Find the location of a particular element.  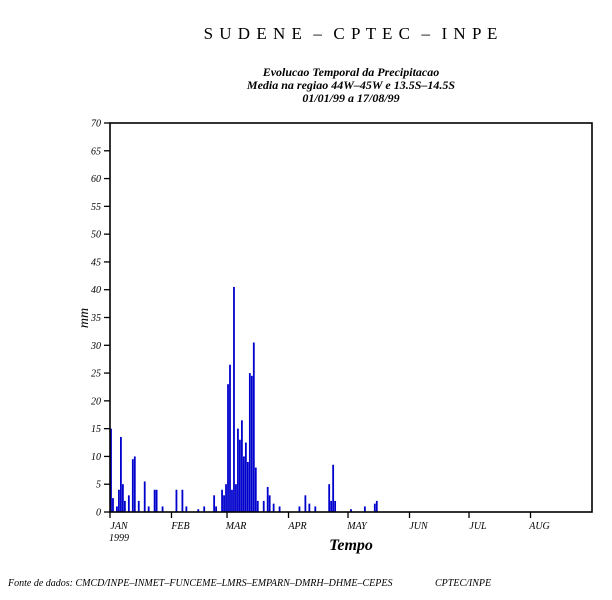

y-axis-ticks: 0 5 10 15 20 25 30 35 40 45 50 55 60 65 70 is located at coordinates (100, 319).